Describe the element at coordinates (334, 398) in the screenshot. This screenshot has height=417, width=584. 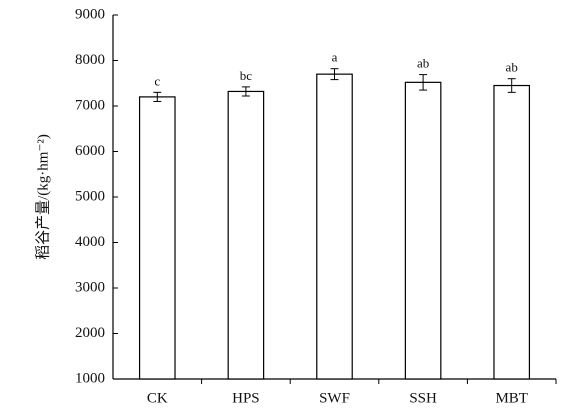
I see `x-tick-label: SWF` at that location.